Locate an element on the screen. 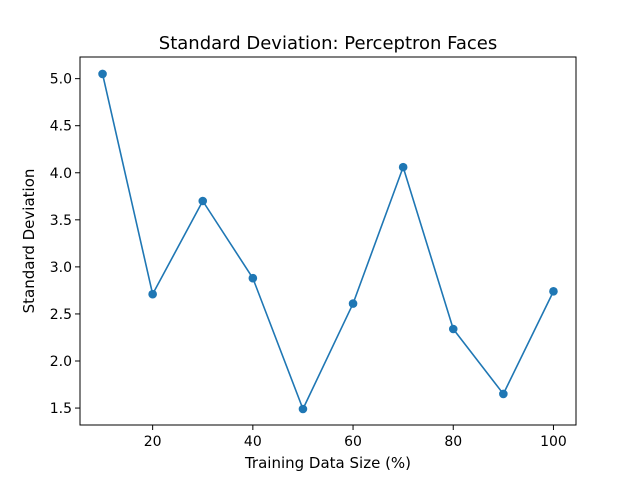  x-tick-label: 100 is located at coordinates (553, 442).